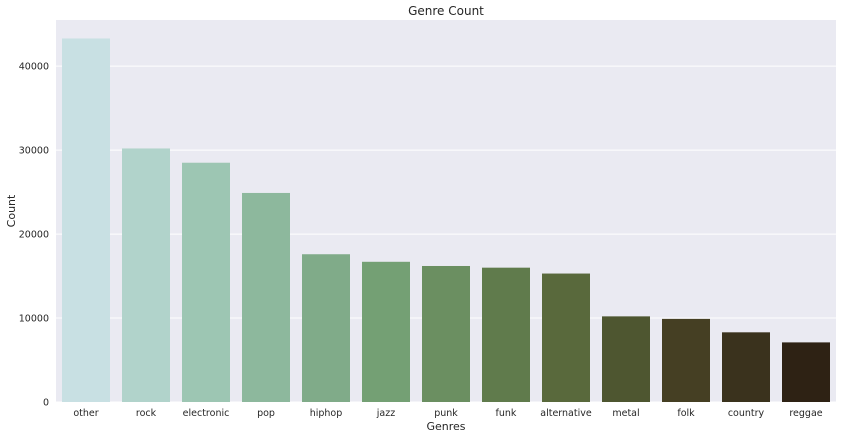 The height and width of the screenshot is (438, 844). I want to click on y-tick-labels: 0 10000 20000 30000 40000, so click(34, 235).